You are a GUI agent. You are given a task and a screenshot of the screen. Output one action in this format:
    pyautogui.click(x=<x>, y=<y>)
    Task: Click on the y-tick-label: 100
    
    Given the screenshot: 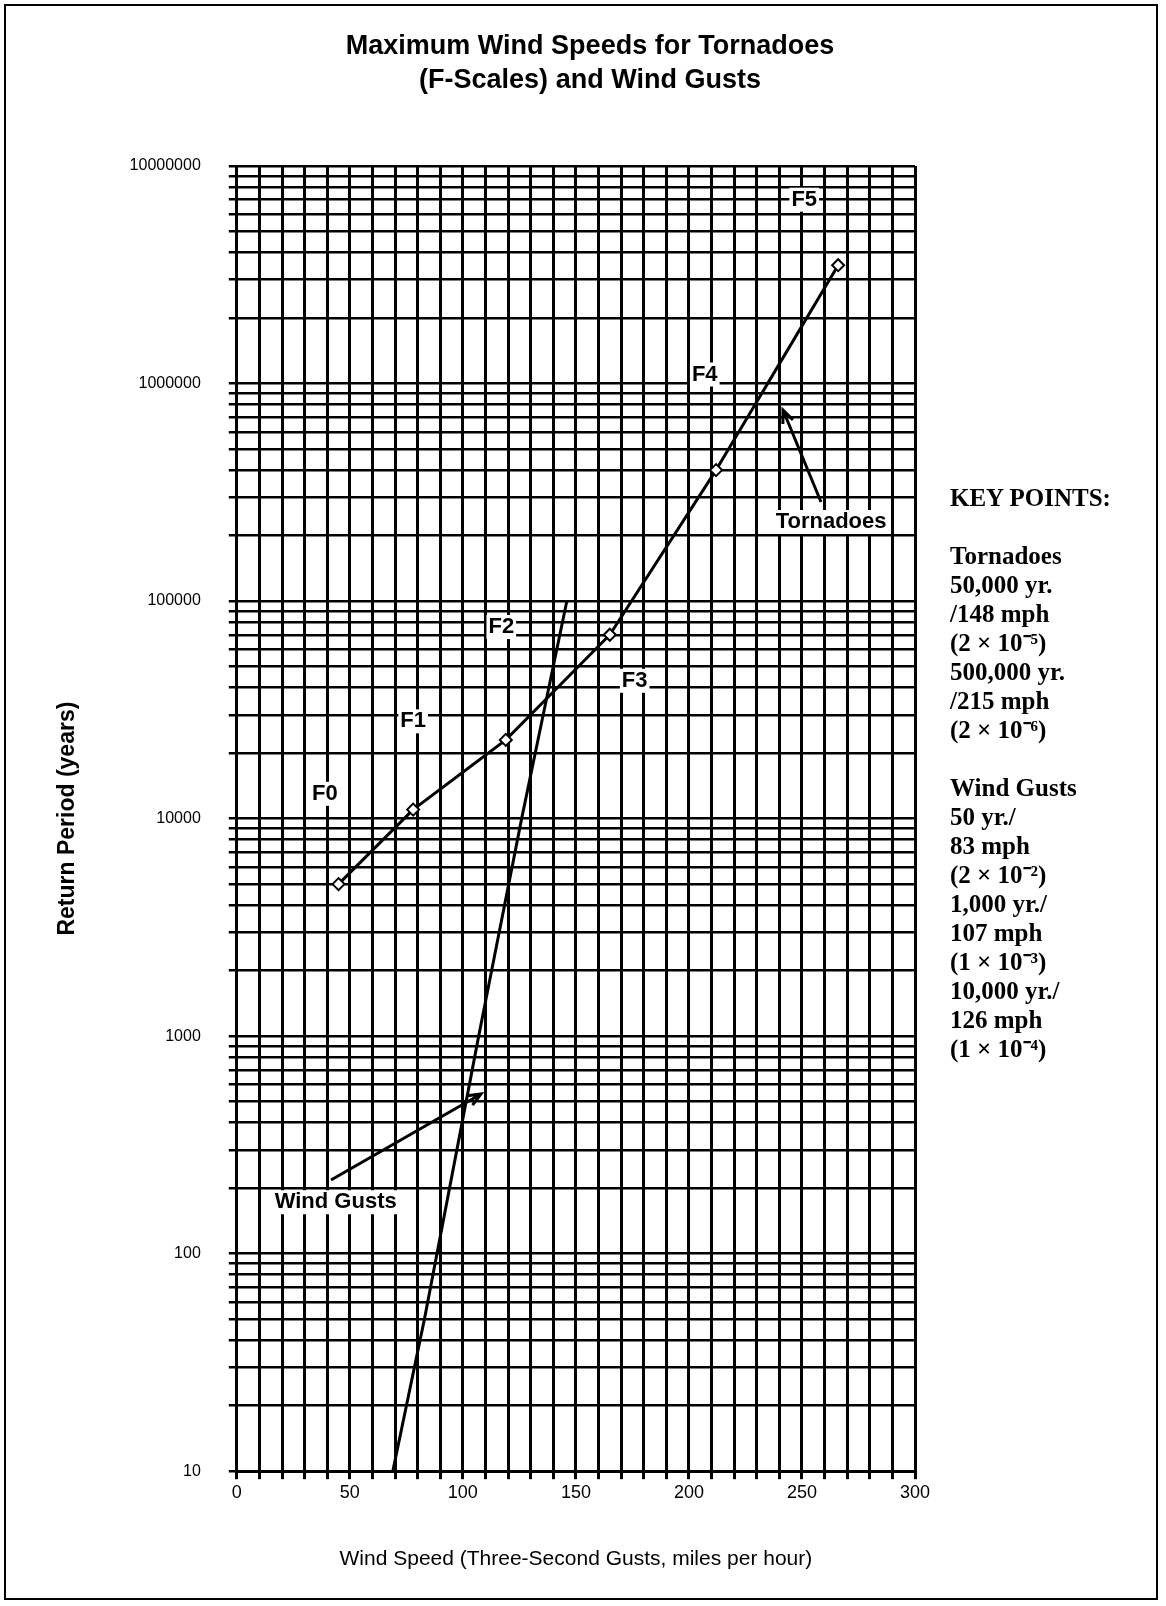 What is the action you would take?
    pyautogui.click(x=187, y=1253)
    